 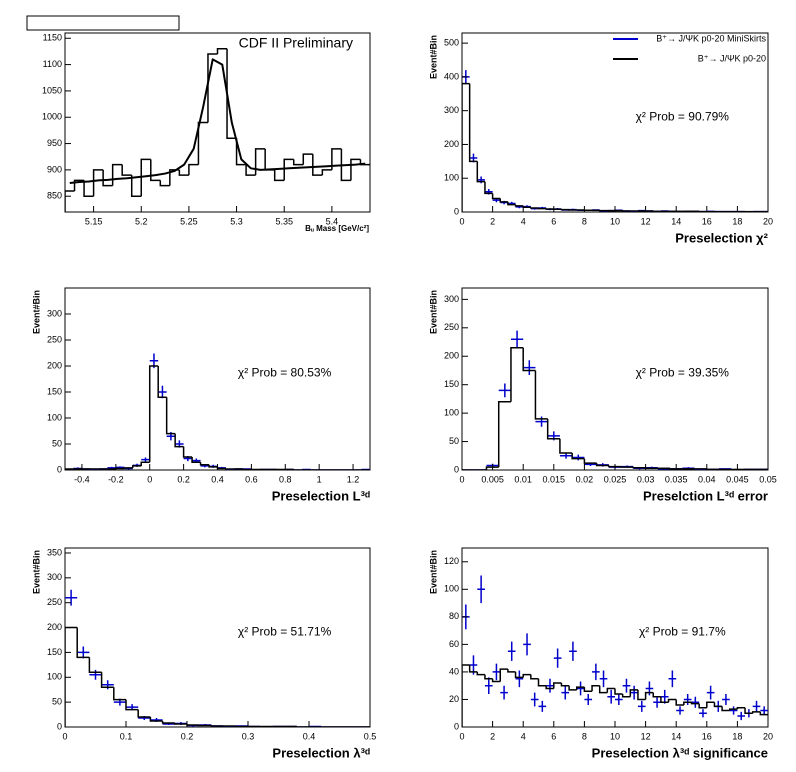 I want to click on y-tick-label: 400, so click(x=451, y=76).